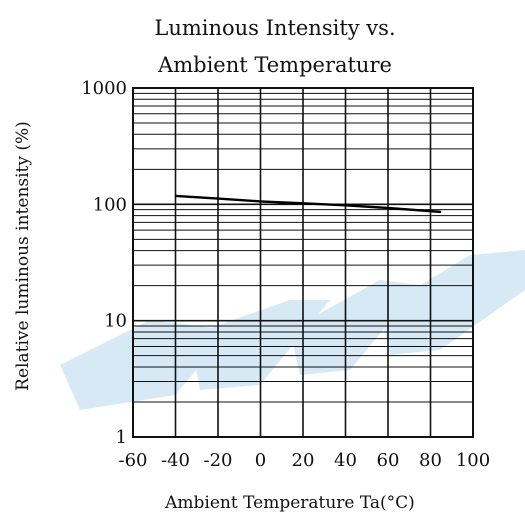  Describe the element at coordinates (388, 460) in the screenshot. I see `x-tick-label: 60` at that location.